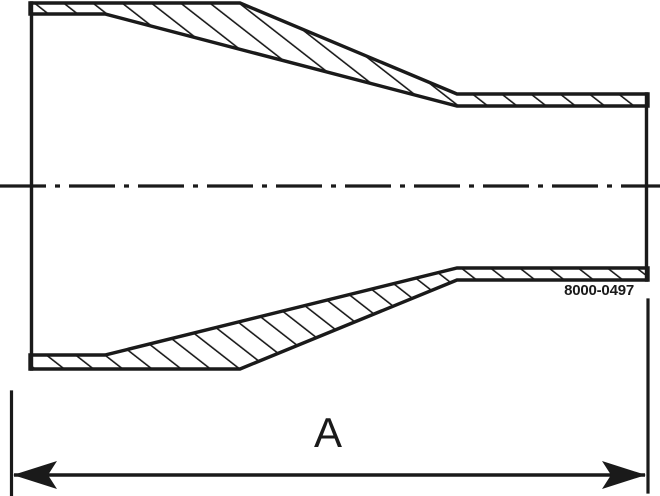  Describe the element at coordinates (624, 475) in the screenshot. I see `dimension-arrow-right` at that location.